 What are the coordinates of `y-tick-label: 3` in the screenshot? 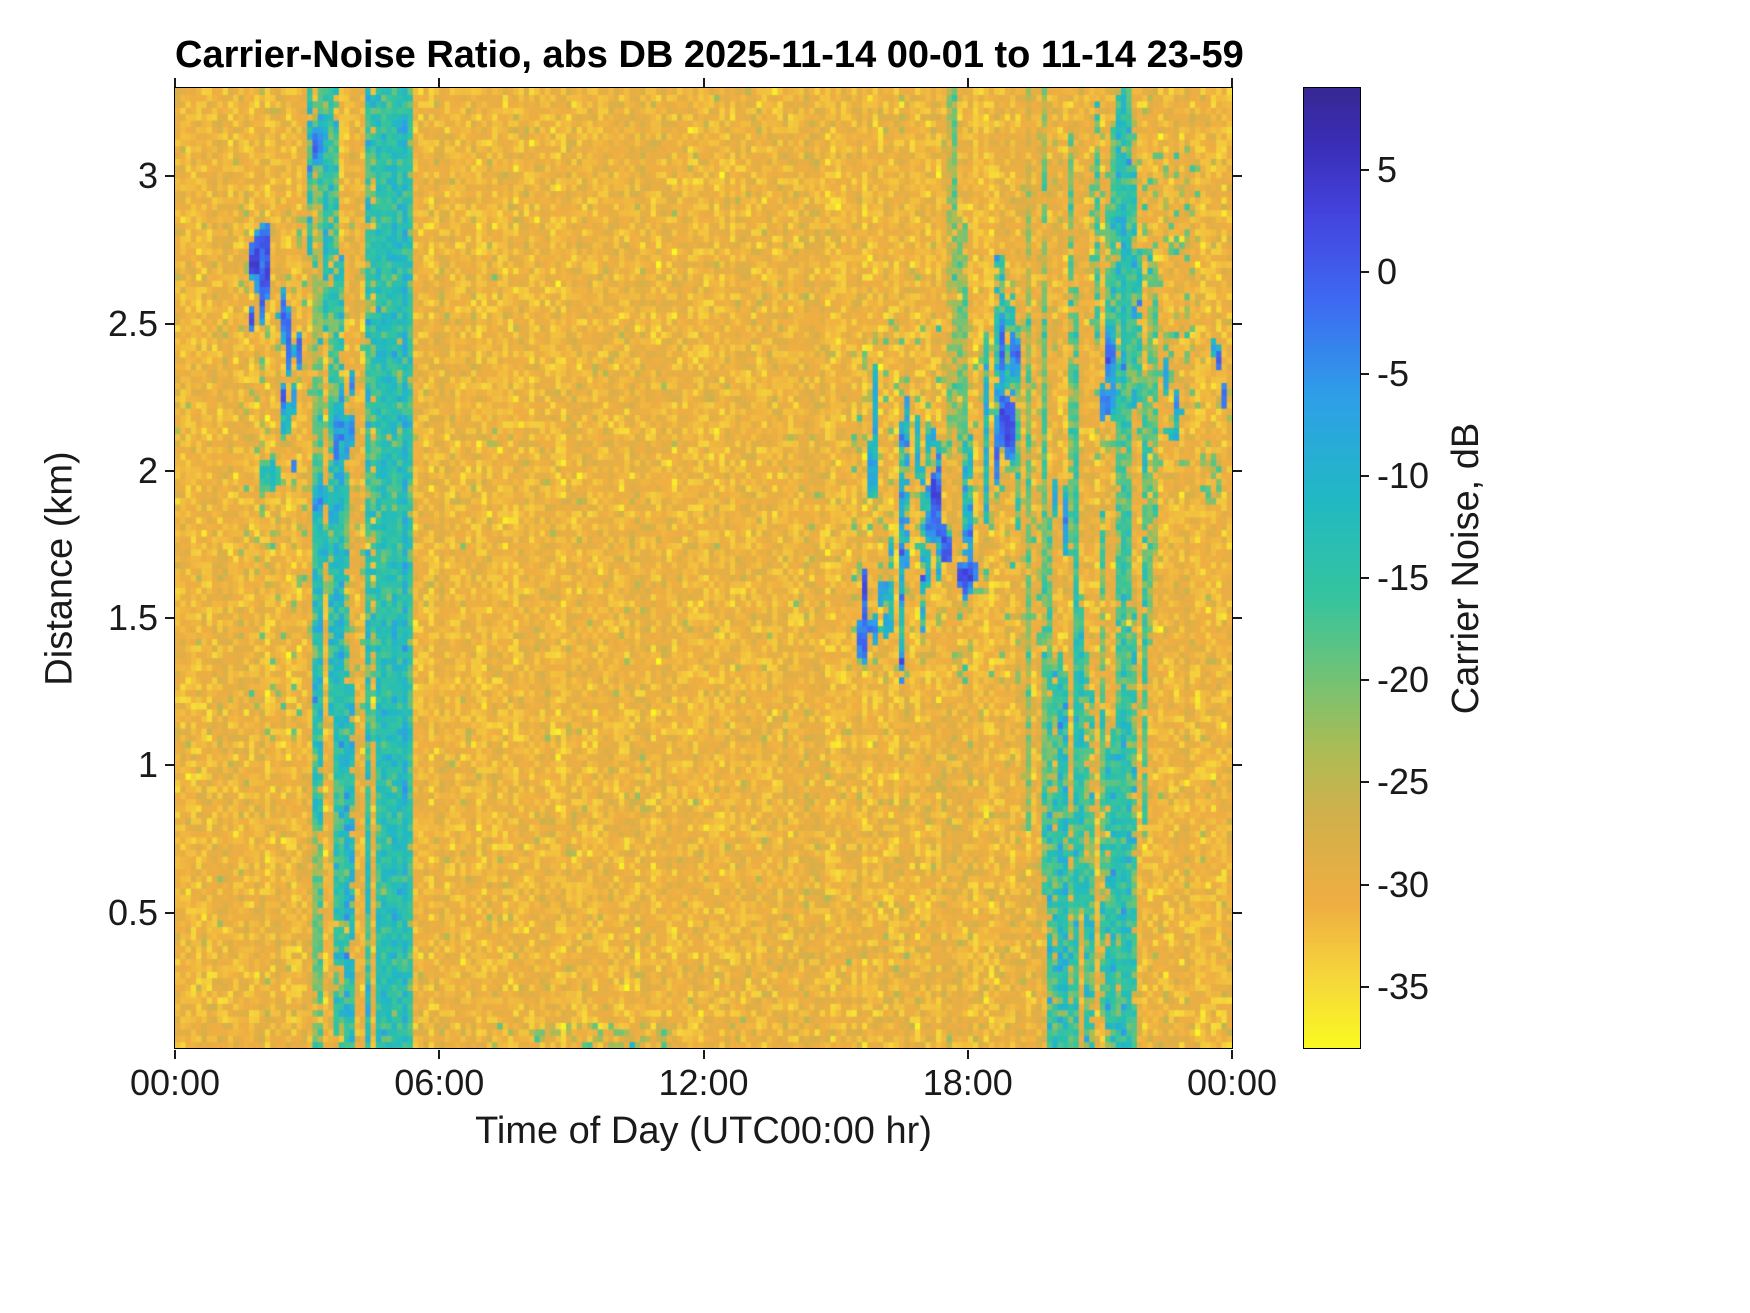 It's located at (147, 176).